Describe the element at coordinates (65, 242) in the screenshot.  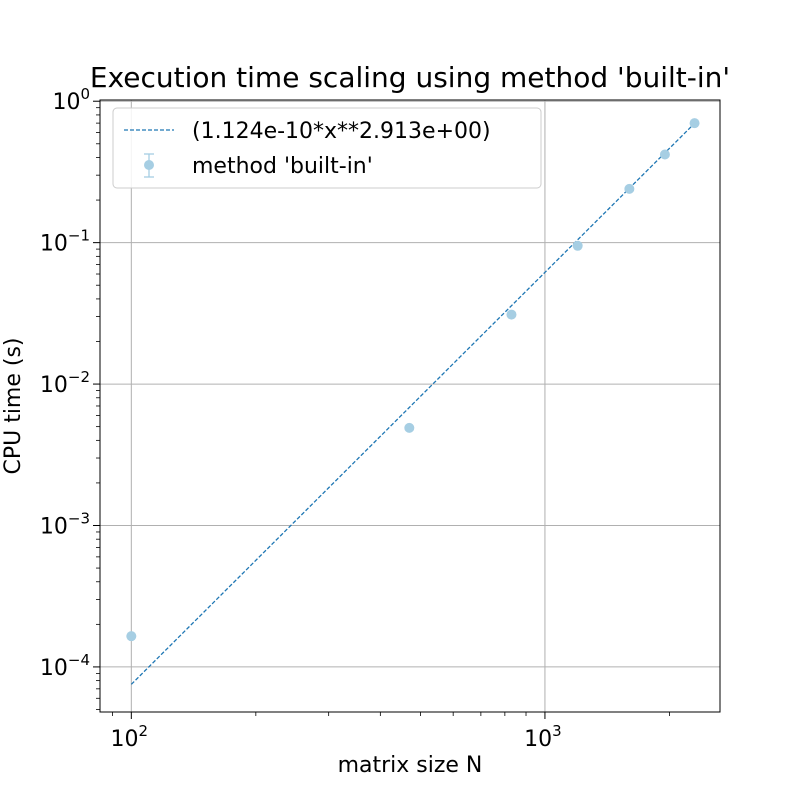
I see `y-tick-label: 10⁻¹` at that location.